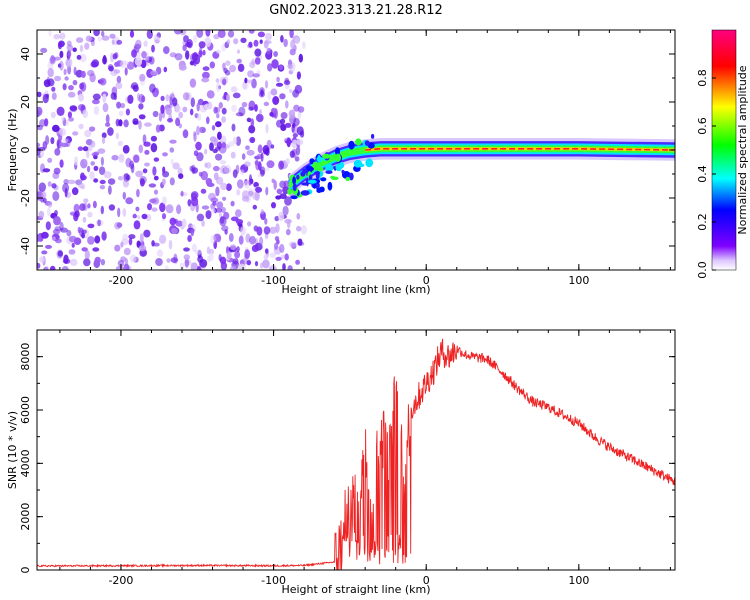 This screenshot has width=750, height=600. What do you see at coordinates (355, 589) in the screenshot?
I see `snr-x-label: Height of straight line (km)` at bounding box center [355, 589].